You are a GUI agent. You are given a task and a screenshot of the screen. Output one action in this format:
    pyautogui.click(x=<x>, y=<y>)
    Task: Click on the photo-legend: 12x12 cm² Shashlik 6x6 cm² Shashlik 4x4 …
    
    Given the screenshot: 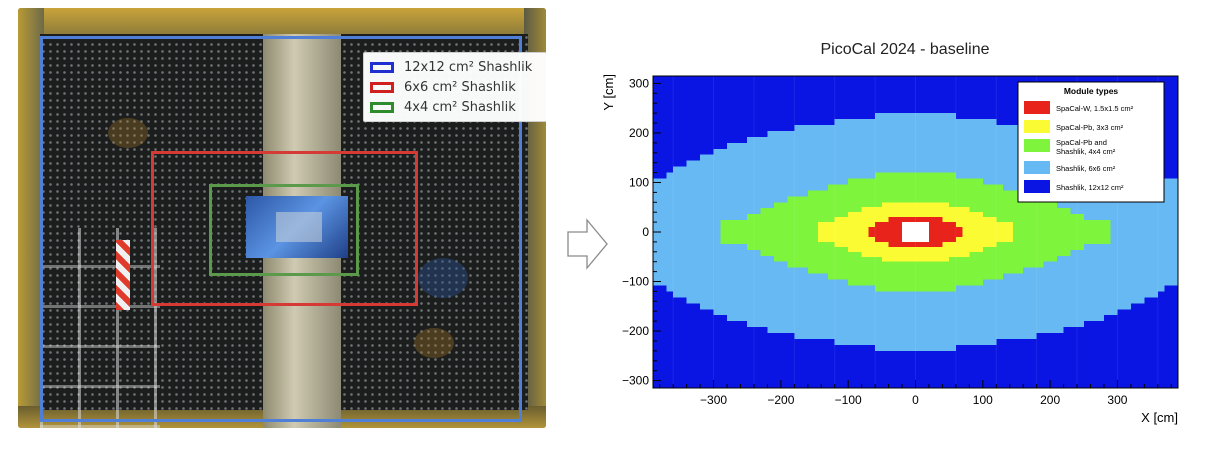 What is the action you would take?
    pyautogui.click(x=454, y=87)
    